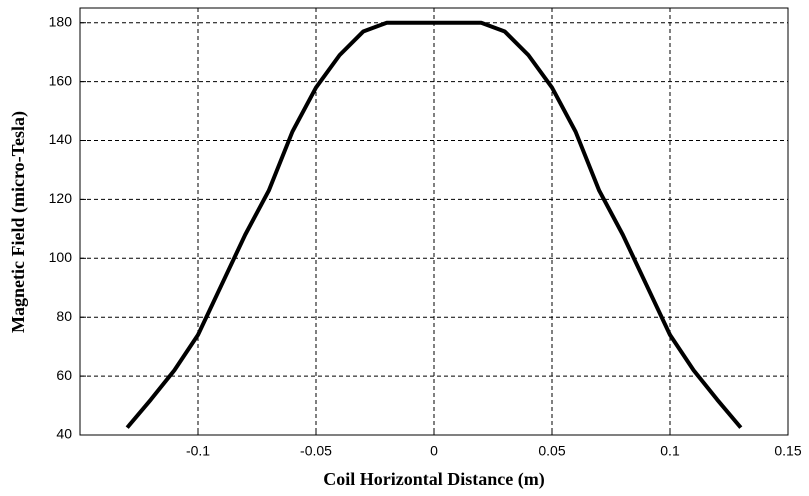 The image size is (809, 496). What do you see at coordinates (61, 80) in the screenshot?
I see `y-tick-label: 160` at bounding box center [61, 80].